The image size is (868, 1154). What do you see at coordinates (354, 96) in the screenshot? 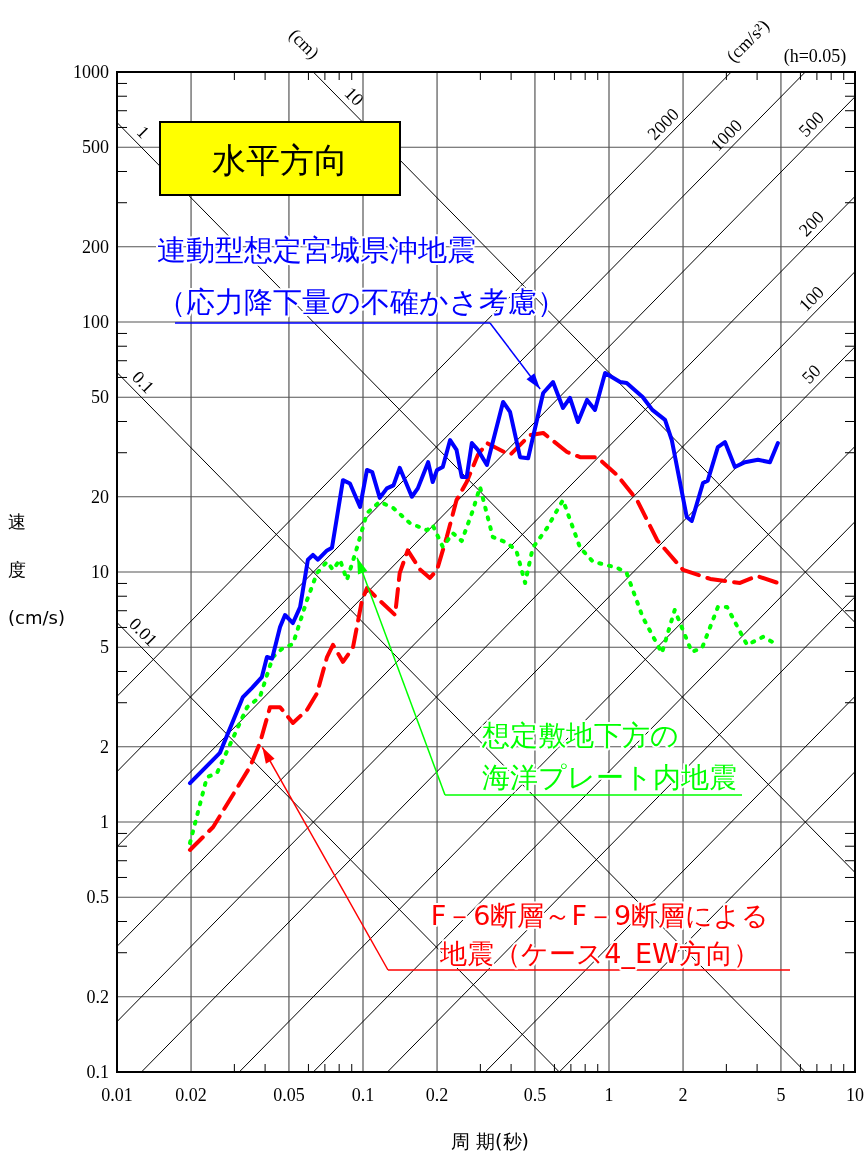
I see `annotation: 10` at bounding box center [354, 96].